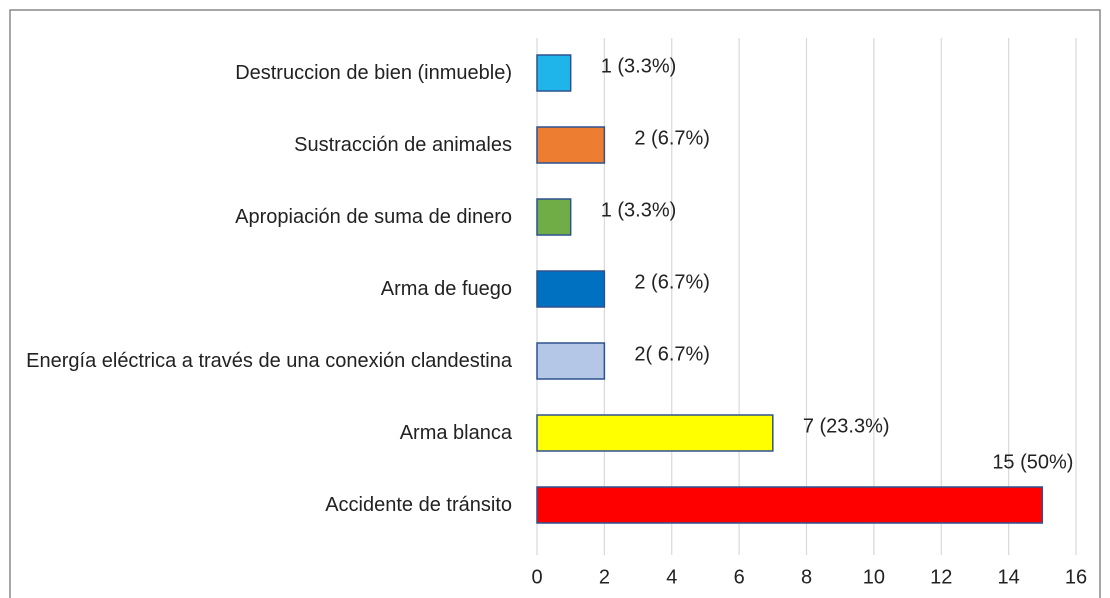 This screenshot has width=1110, height=598. Describe the element at coordinates (373, 217) in the screenshot. I see `y-tick-label: Apropiación de suma de dinero` at that location.